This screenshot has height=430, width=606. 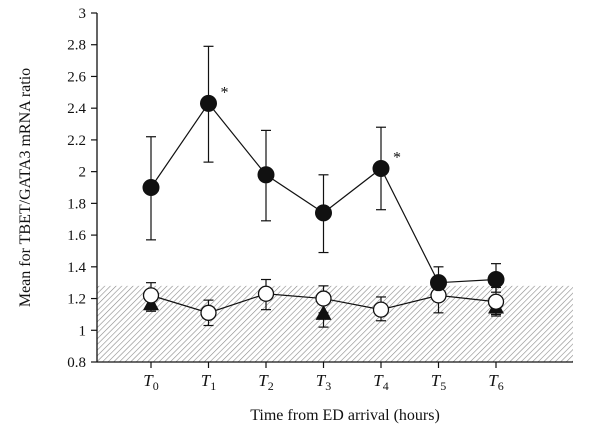 I want to click on triangle-marker, so click(x=323, y=312).